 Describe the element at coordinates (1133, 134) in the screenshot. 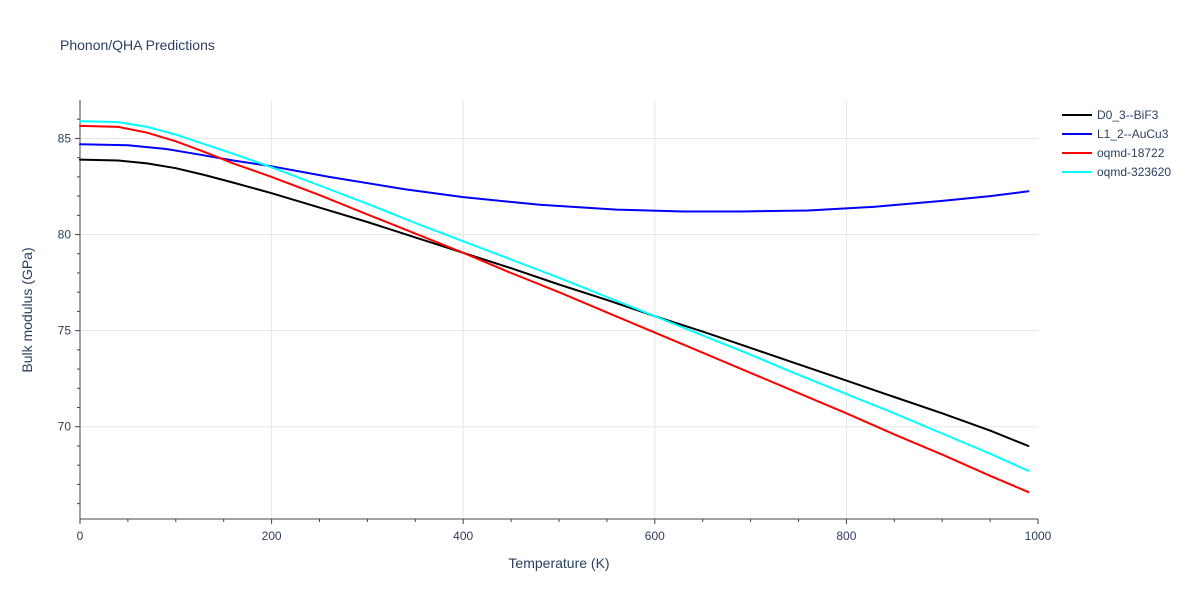

I see `legend-label: L1_2--AuCu3` at that location.